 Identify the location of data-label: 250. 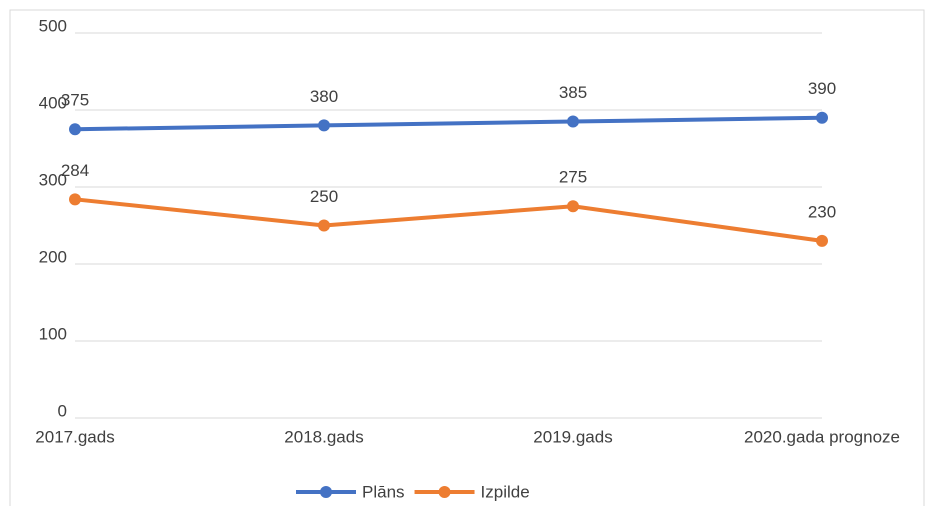
(324, 196).